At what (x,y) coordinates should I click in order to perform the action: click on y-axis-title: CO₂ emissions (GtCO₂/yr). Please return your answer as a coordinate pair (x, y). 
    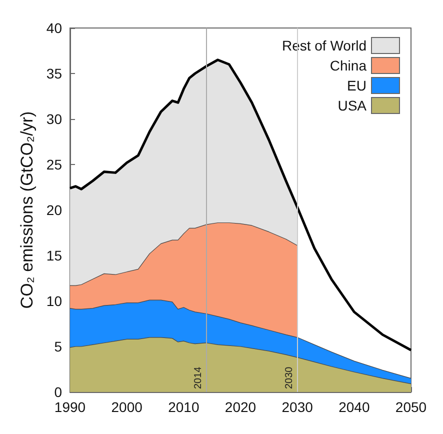
    Looking at the image, I should click on (27, 210).